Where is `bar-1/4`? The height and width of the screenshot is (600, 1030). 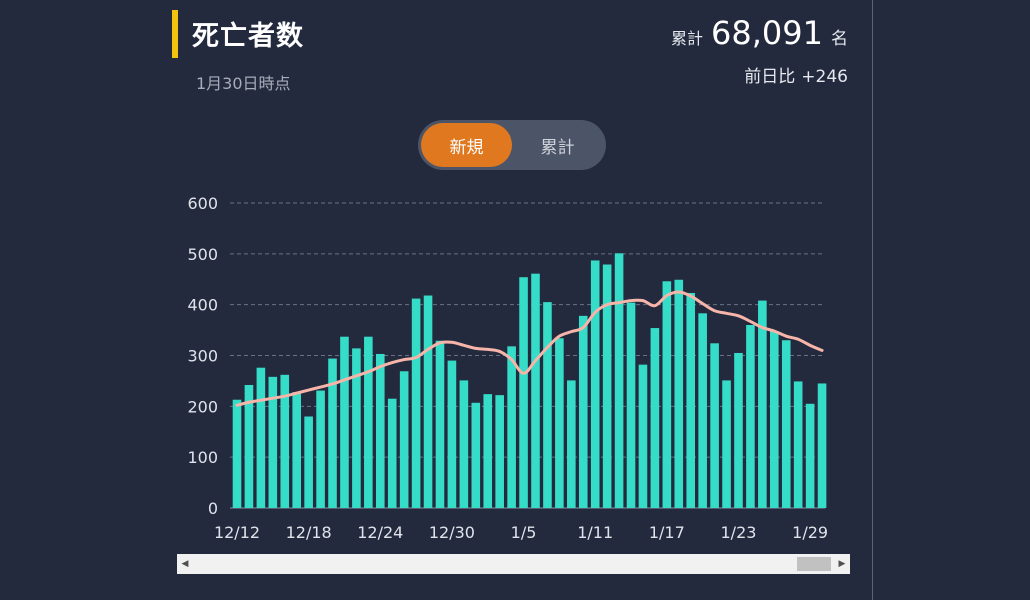 bar-1/4 is located at coordinates (511, 427).